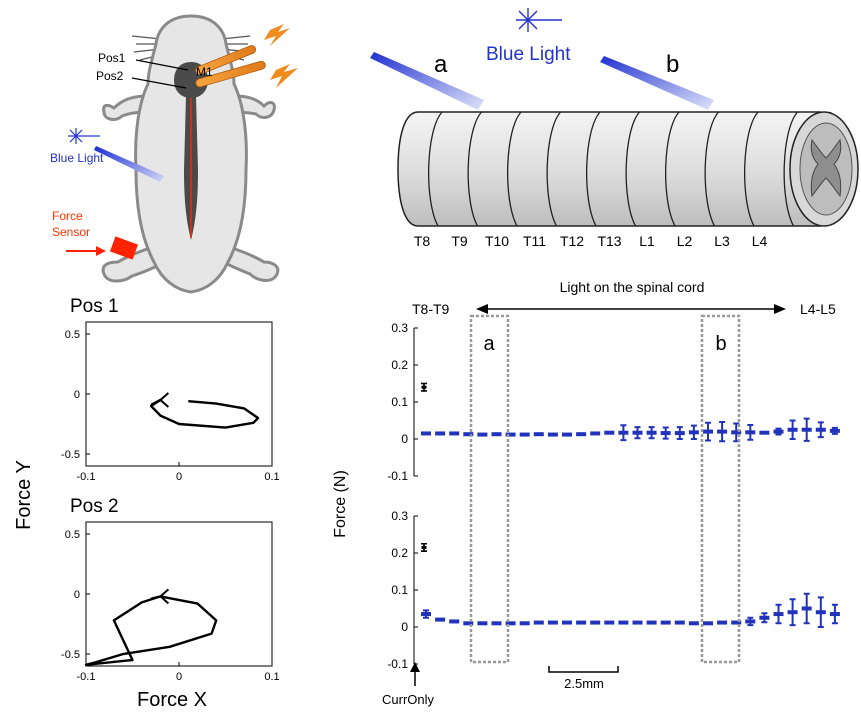 This screenshot has width=861, height=712. What do you see at coordinates (760, 241) in the screenshot?
I see `segment-label: L4` at bounding box center [760, 241].